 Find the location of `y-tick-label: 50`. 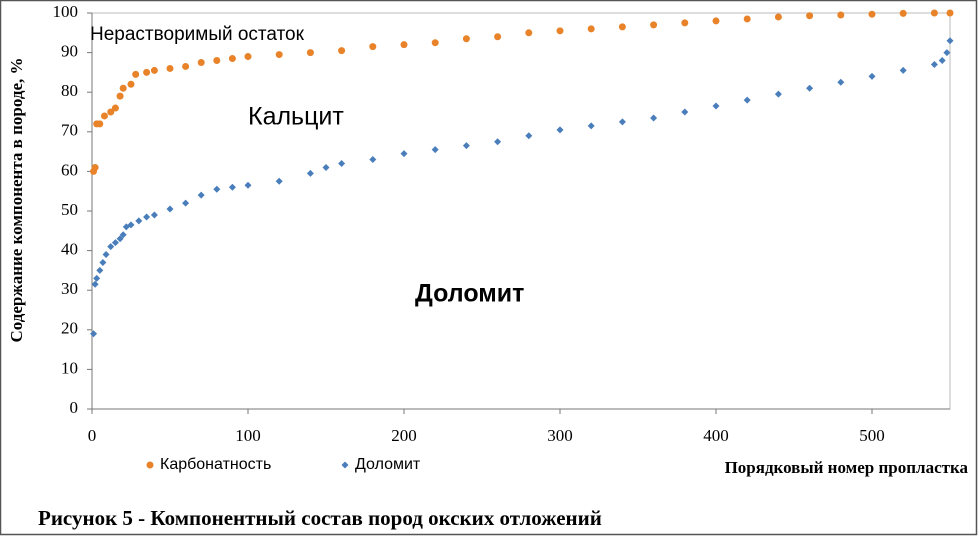

y-tick-label: 50 is located at coordinates (69, 209).